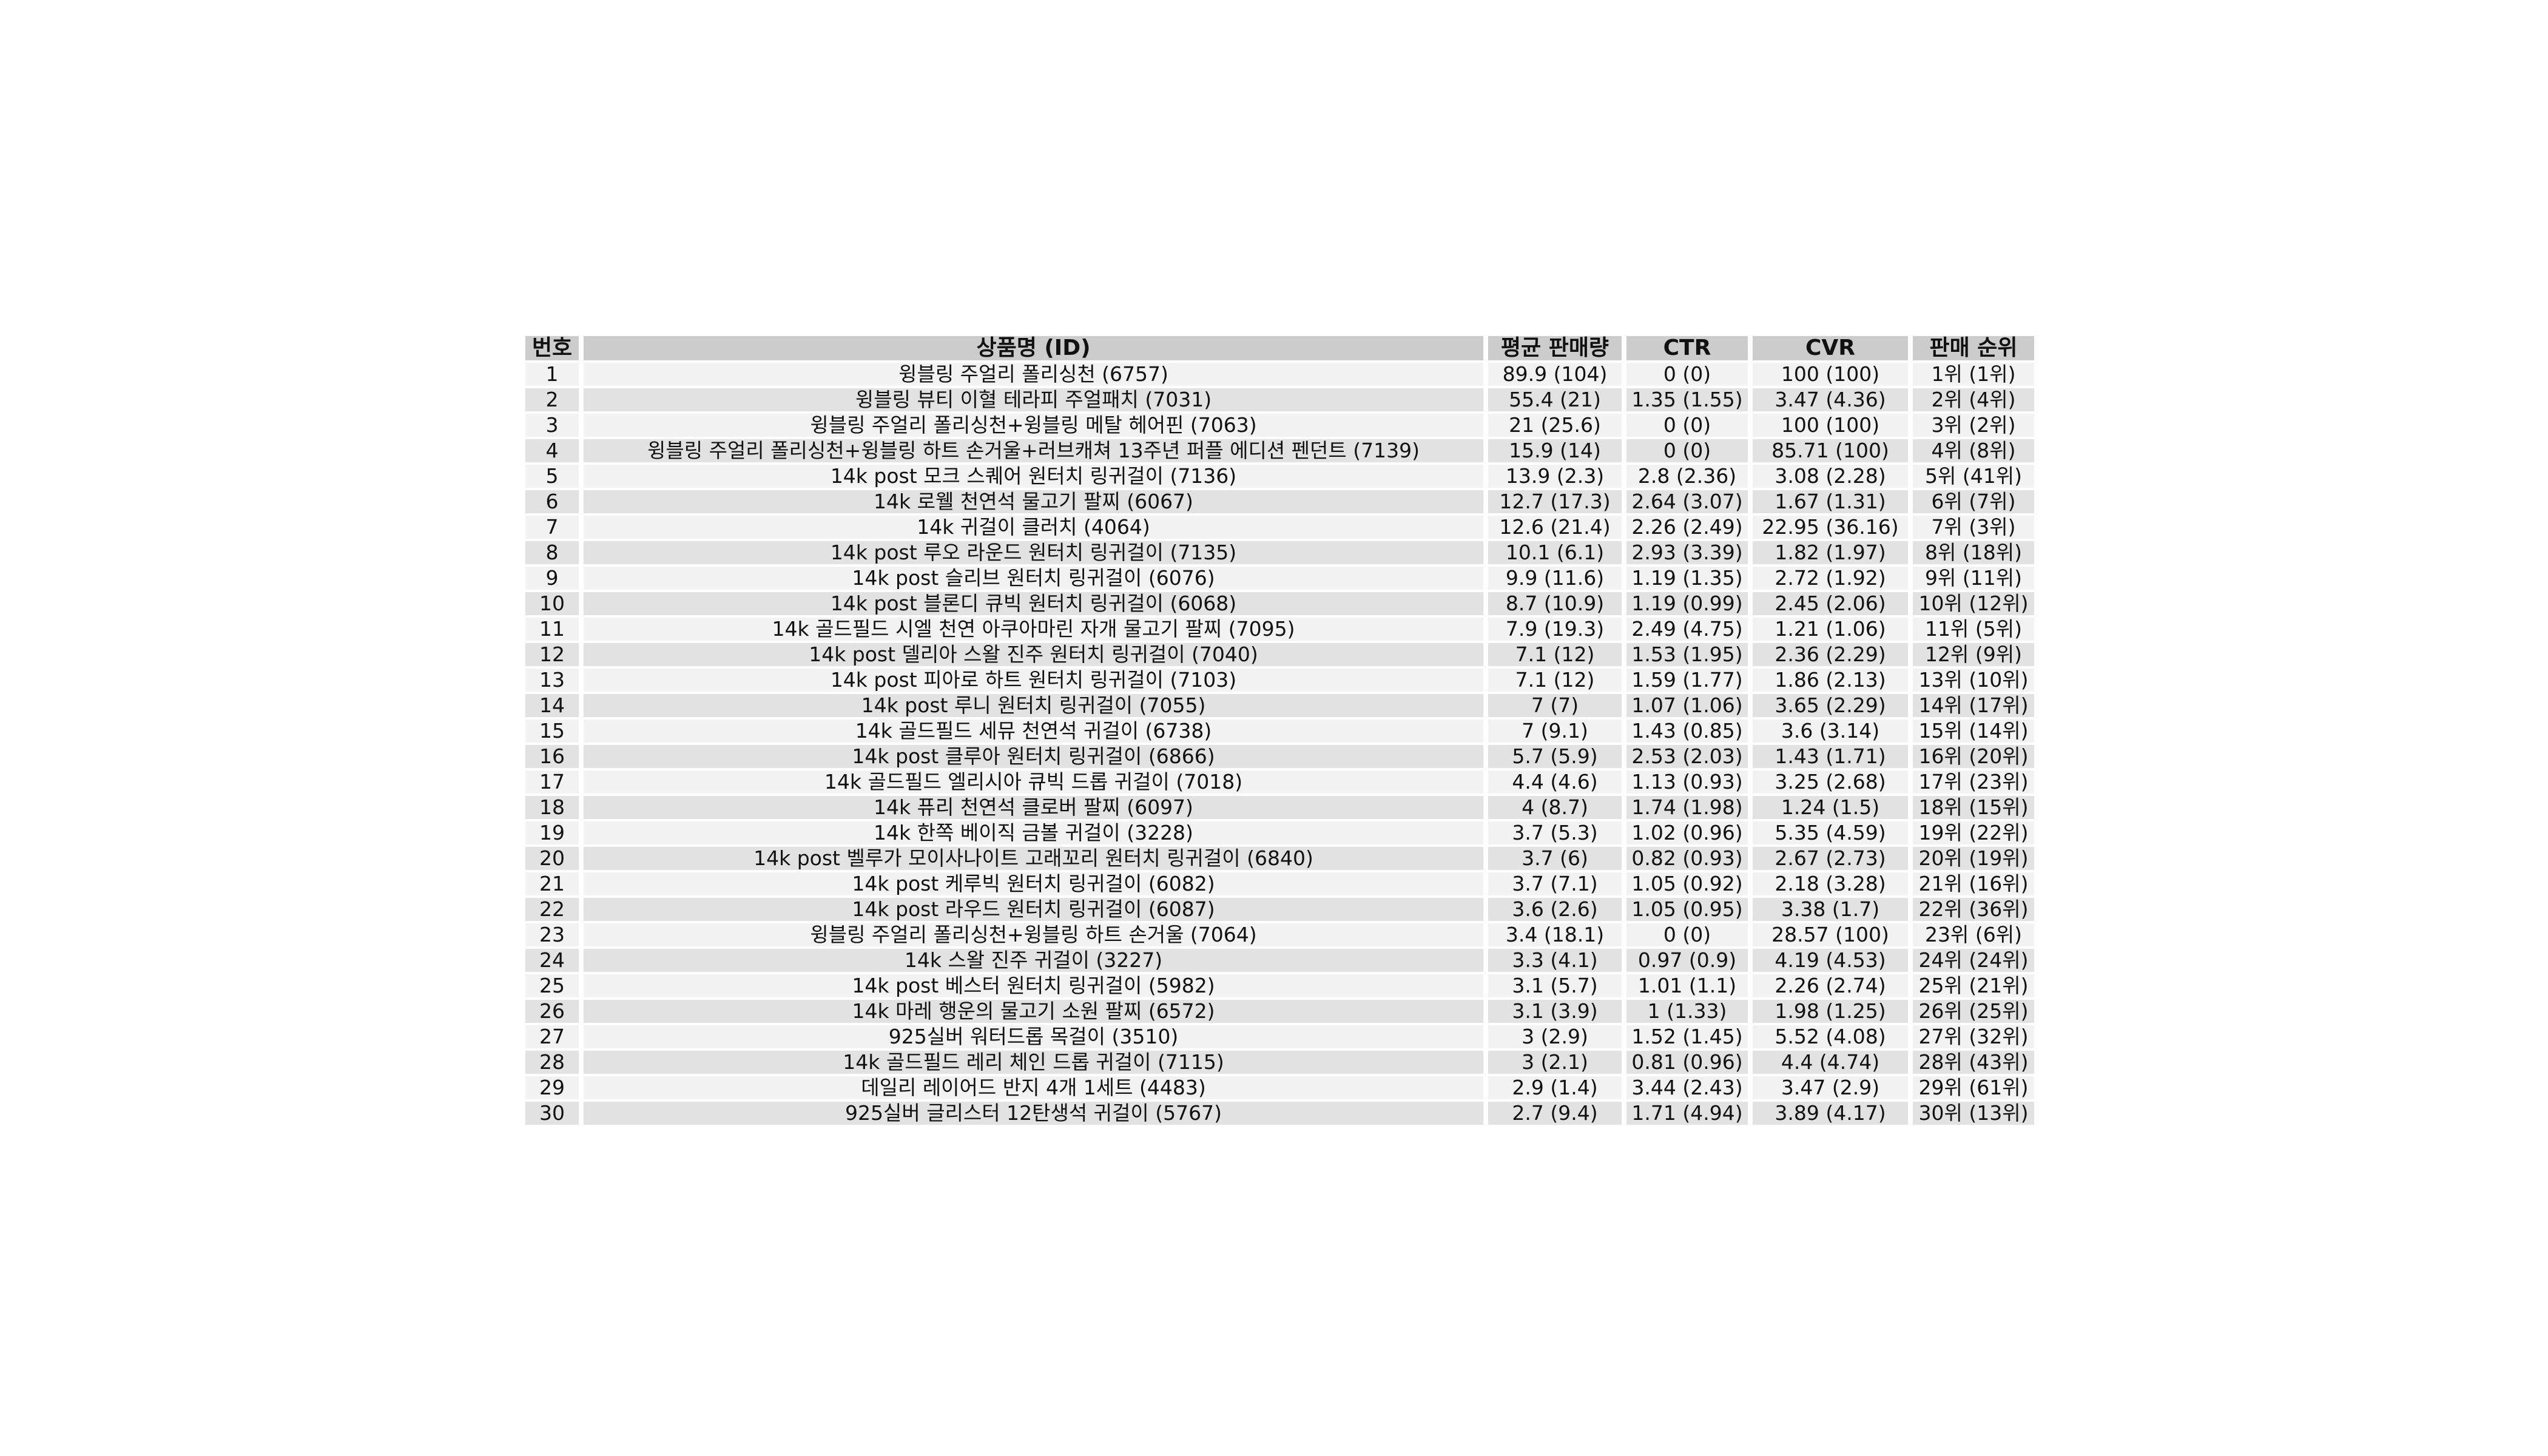 The height and width of the screenshot is (1456, 2548). Describe the element at coordinates (1033, 1036) in the screenshot. I see `cell-product-name: 925실버 워터드롭 목걸이 (3510)` at that location.